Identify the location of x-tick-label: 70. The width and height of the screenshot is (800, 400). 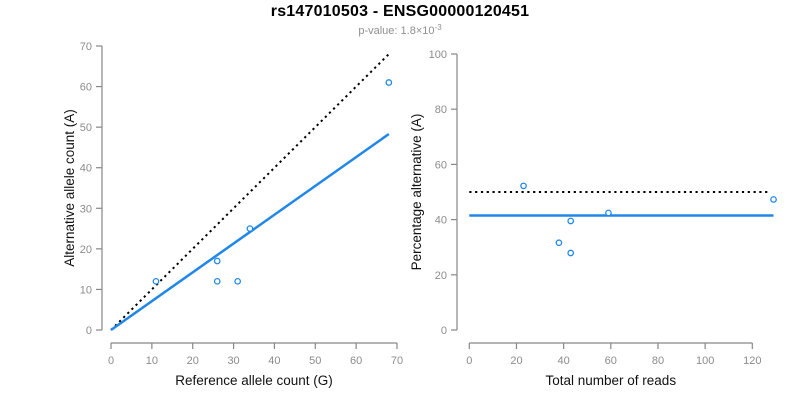
(397, 361).